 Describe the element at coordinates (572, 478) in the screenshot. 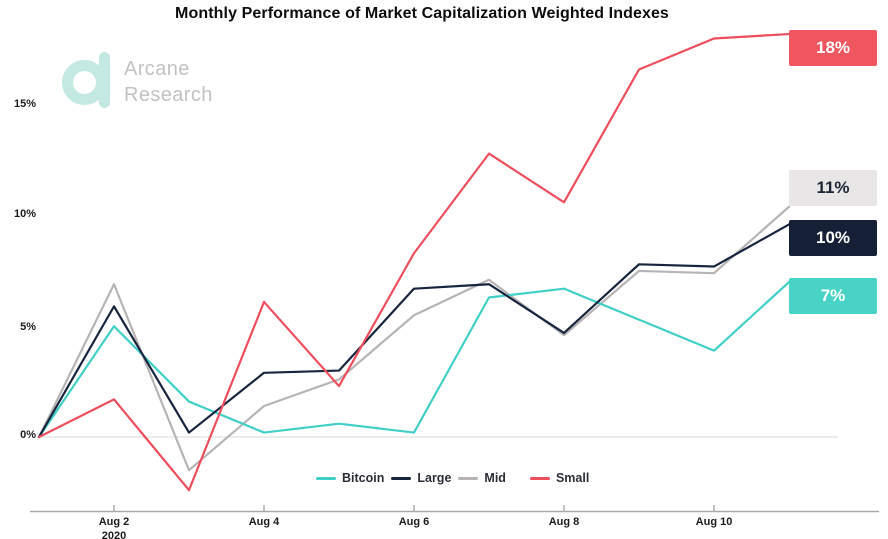

I see `legend-label: Small` at that location.